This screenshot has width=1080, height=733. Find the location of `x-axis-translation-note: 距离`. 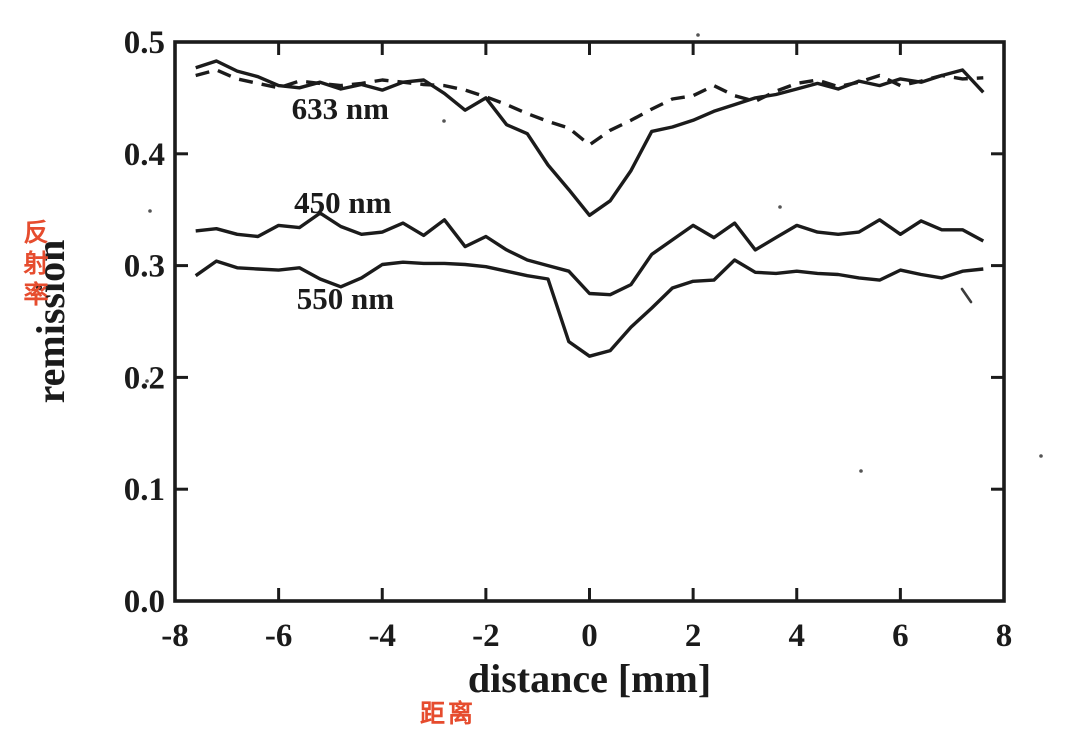

x-axis-translation-note: 距离 is located at coordinates (448, 713).